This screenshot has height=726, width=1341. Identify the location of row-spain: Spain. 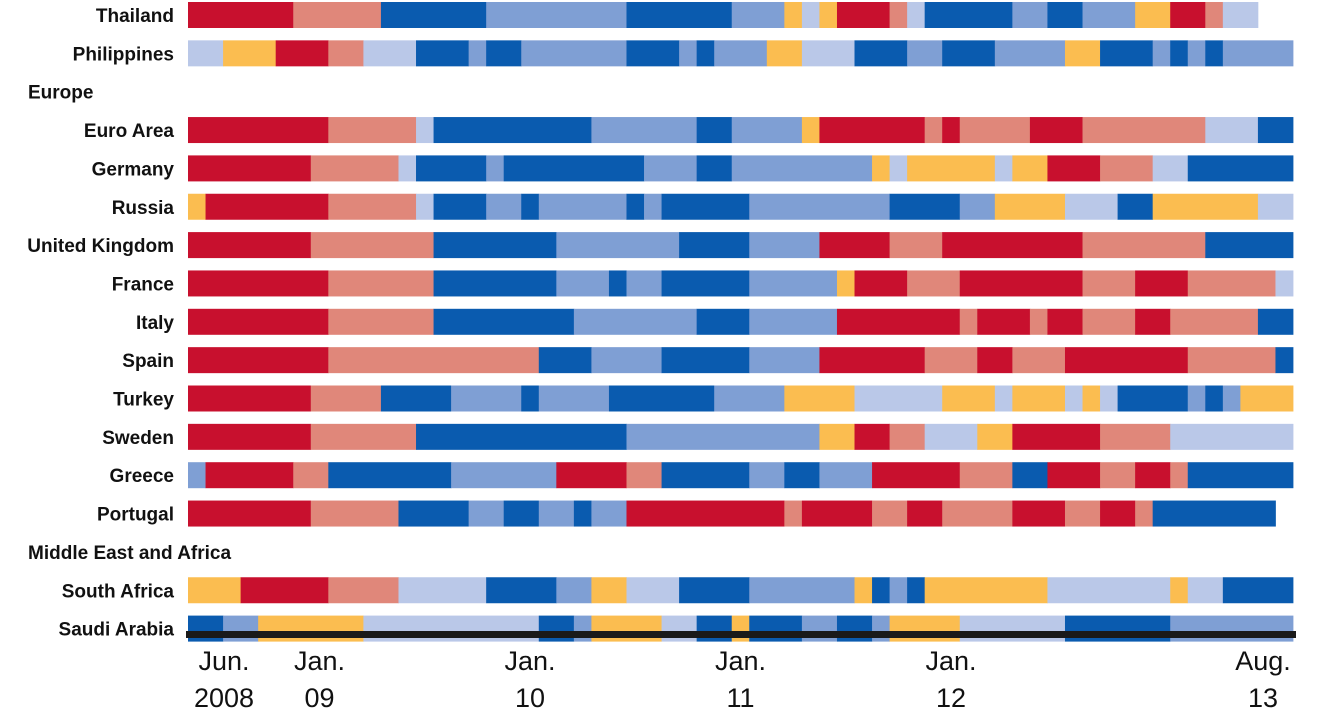
(708, 360).